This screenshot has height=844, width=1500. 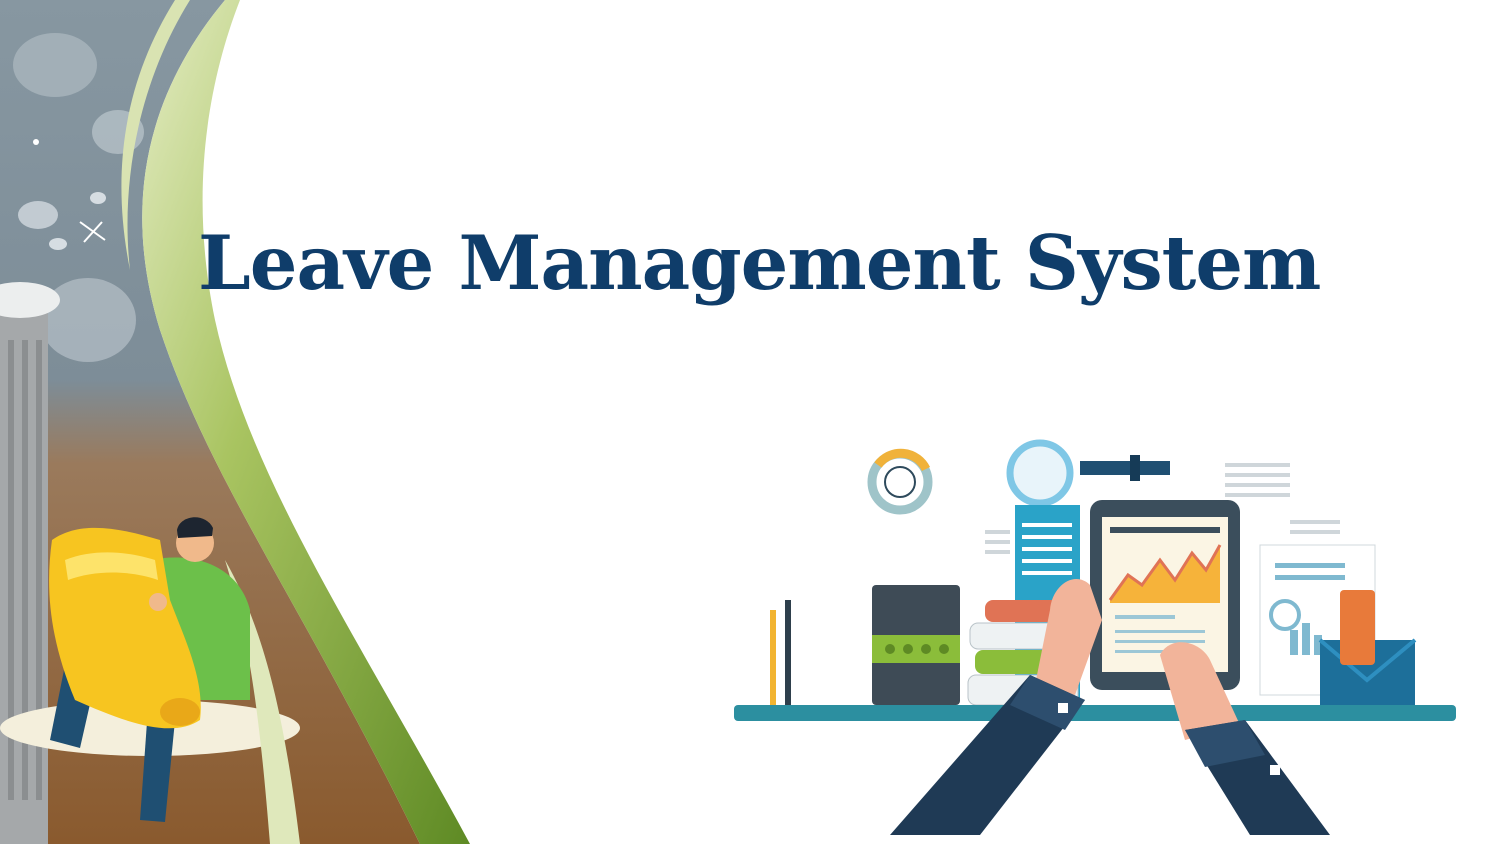 I want to click on donut-chart-icon, so click(x=900, y=481).